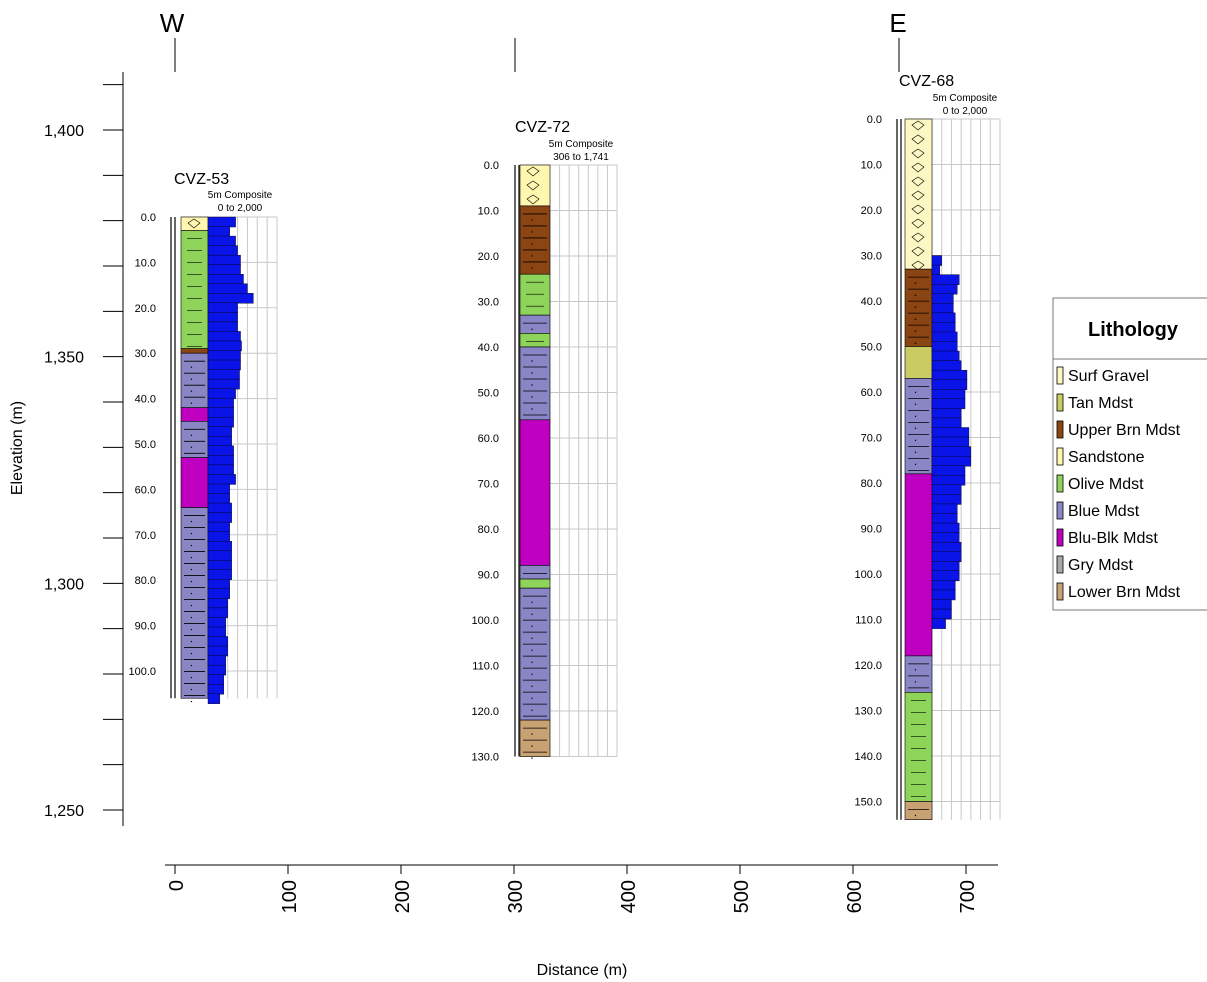 This screenshot has width=1207, height=982. I want to click on well-name: CVZ-68, so click(926, 81).